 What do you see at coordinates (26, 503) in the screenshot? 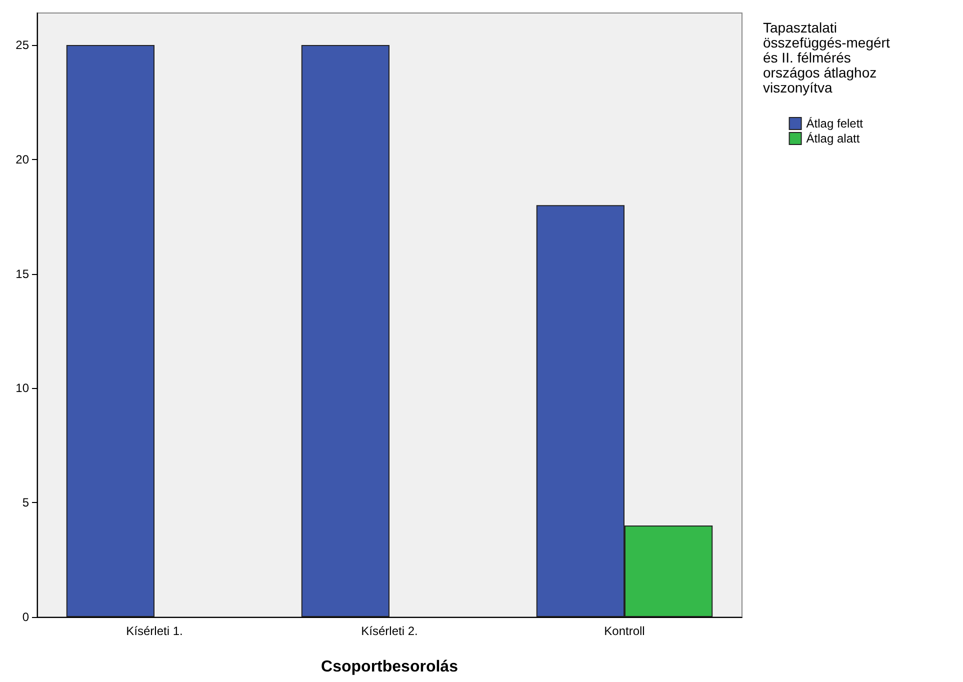
I see `y-tick-label: 5` at bounding box center [26, 503].